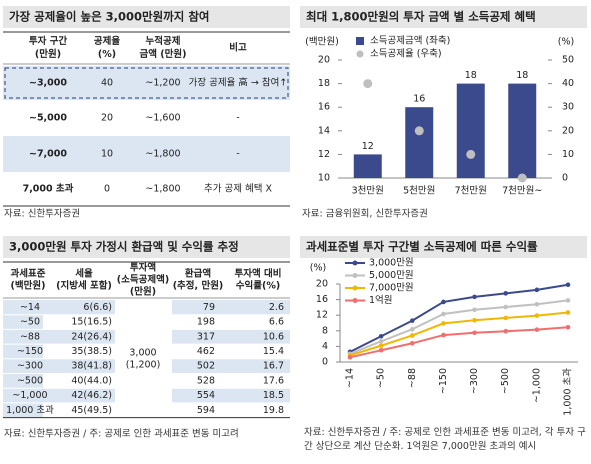 Image resolution: width=591 pixels, height=464 pixels. I want to click on table-cell: 554, so click(206, 395).